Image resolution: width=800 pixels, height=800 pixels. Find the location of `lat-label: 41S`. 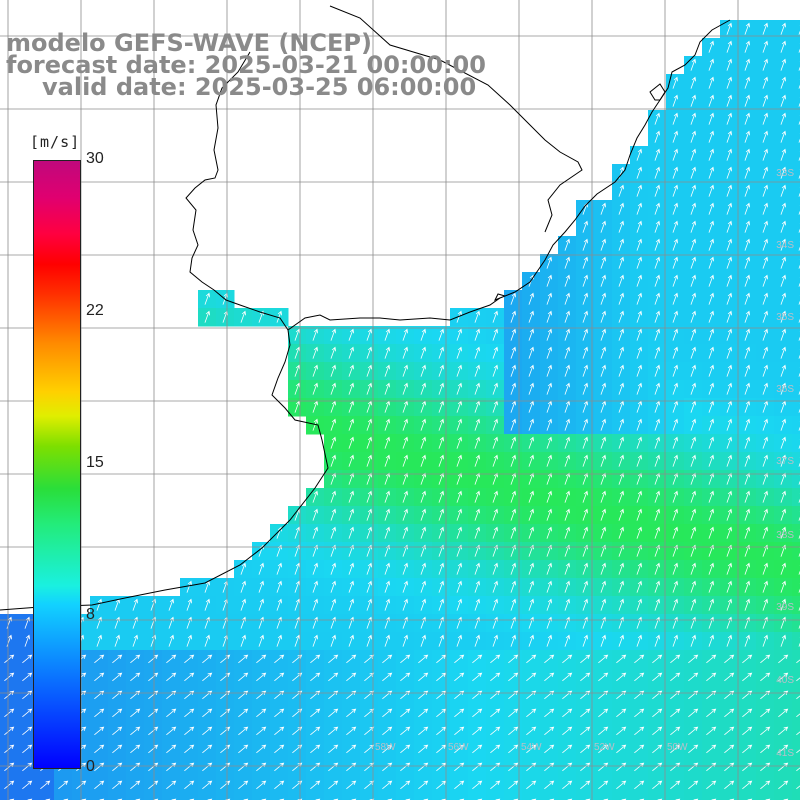

lat-label: 41S is located at coordinates (785, 753).